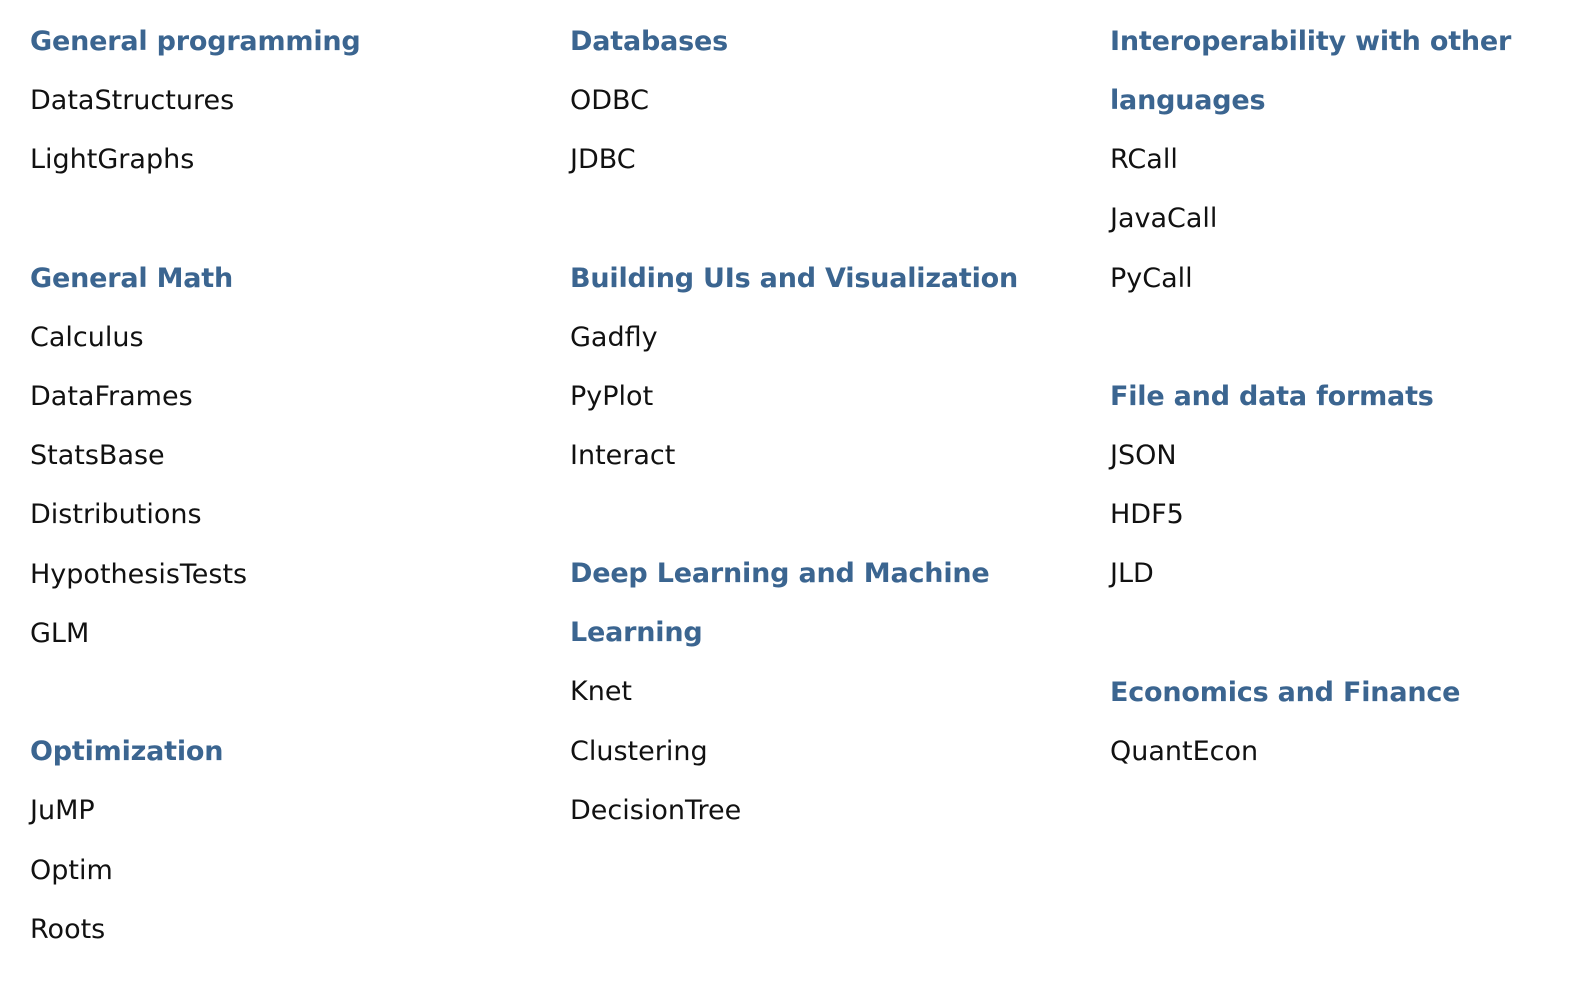 This screenshot has width=1588, height=996. Describe the element at coordinates (71, 870) in the screenshot. I see `package-link-optim: Optim` at that location.